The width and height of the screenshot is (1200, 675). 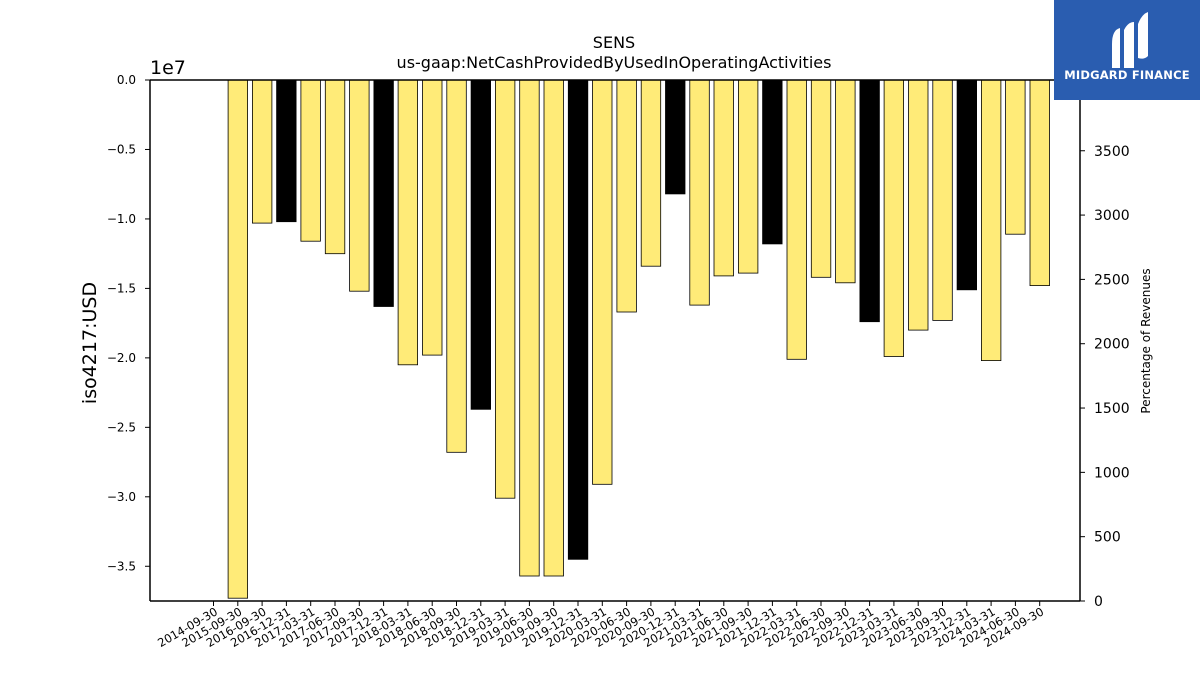 I want to click on y2-tick-label: 0, so click(x=1098, y=602).